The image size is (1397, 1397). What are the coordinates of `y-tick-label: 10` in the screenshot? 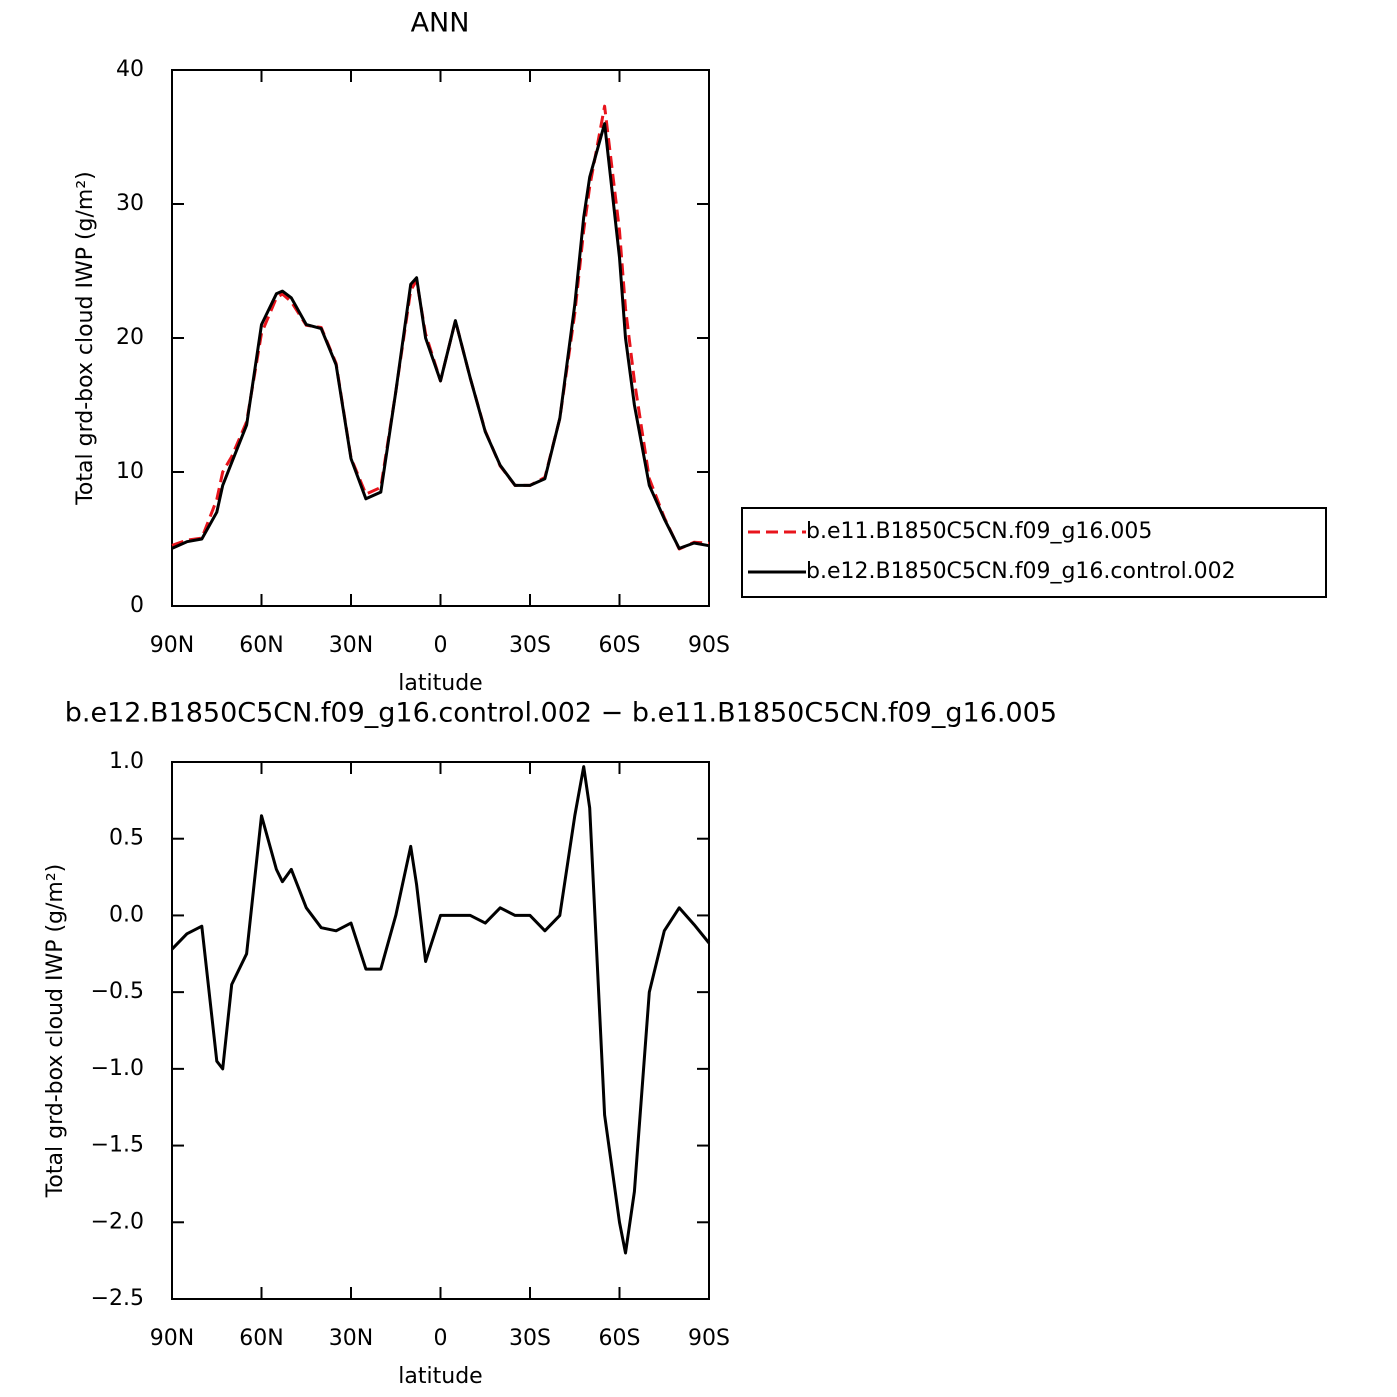 It's located at (130, 471).